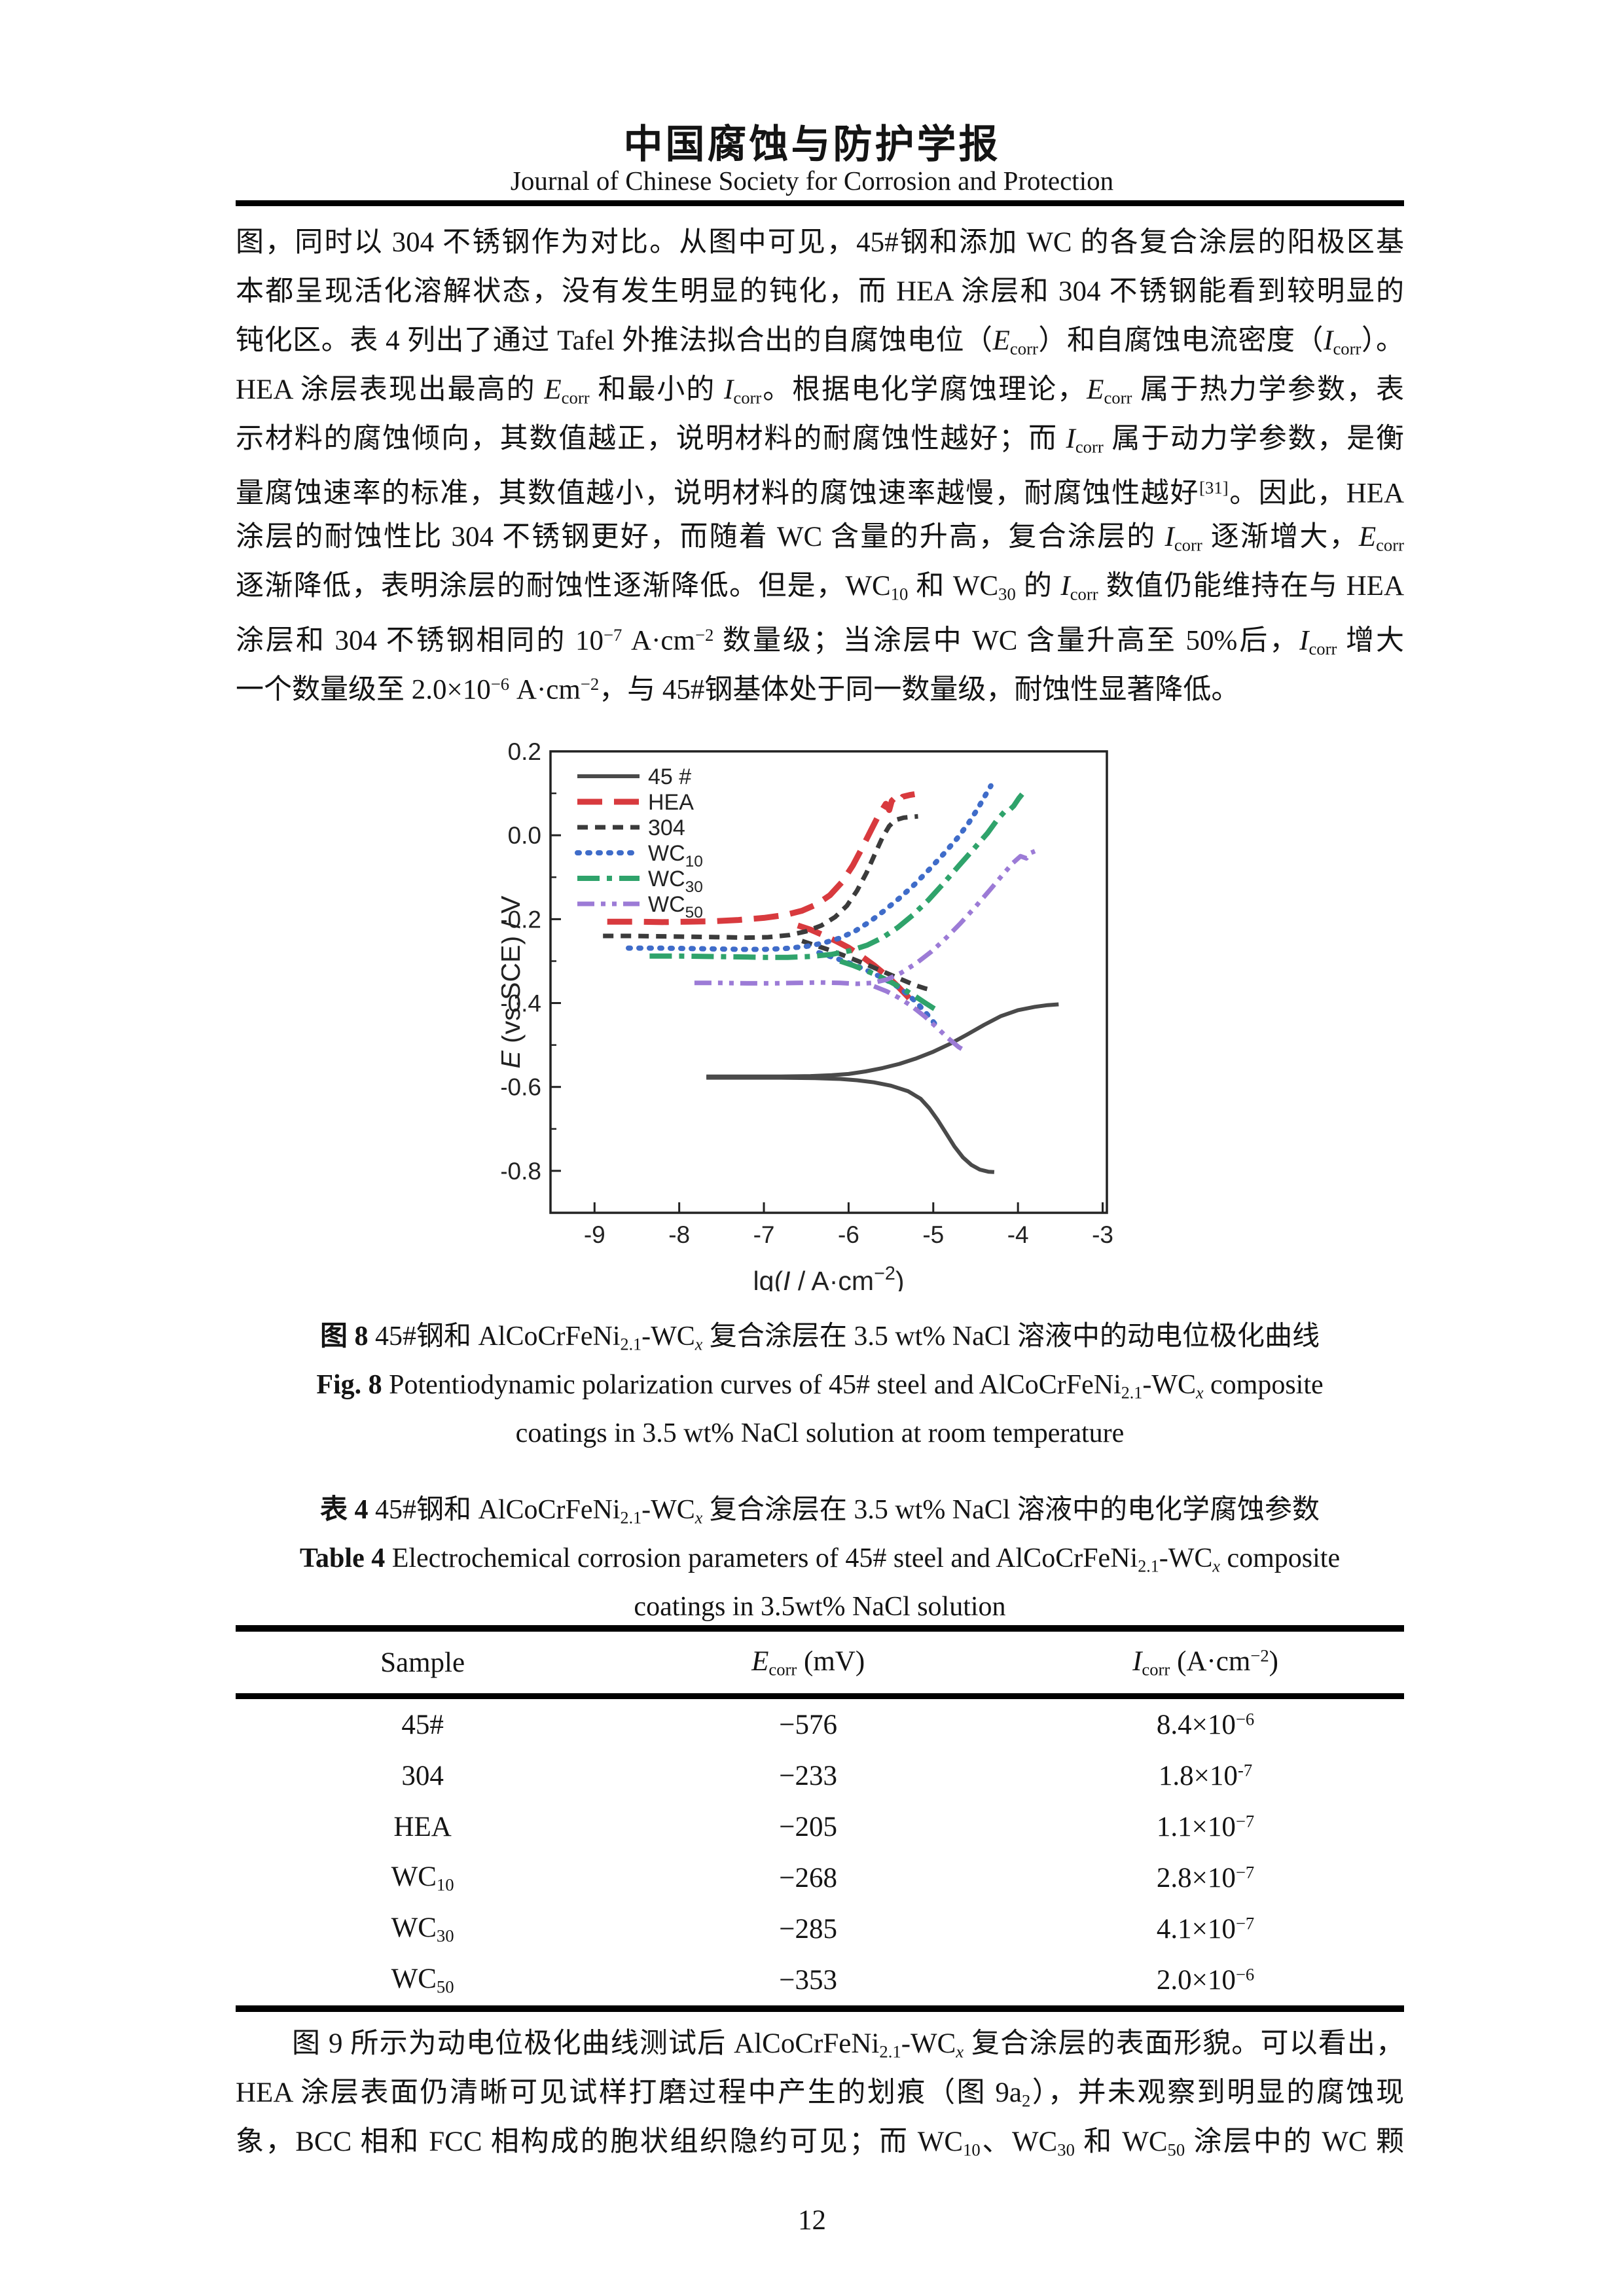 This screenshot has width=1624, height=2296. I want to click on table-cell: −353, so click(808, 1980).